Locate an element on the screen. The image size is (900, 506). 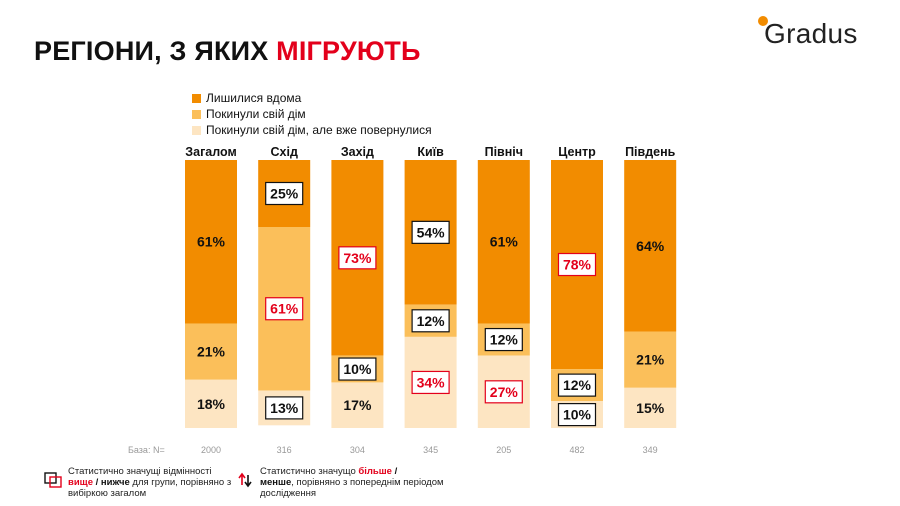
category-label: Південь is located at coordinates (650, 152).